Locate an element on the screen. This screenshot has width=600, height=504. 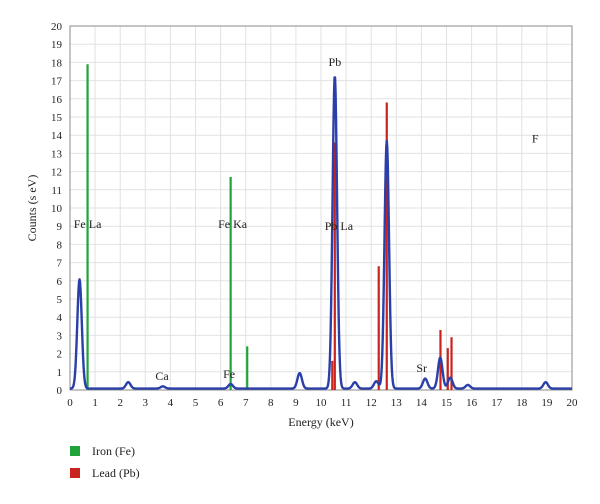
x-tick-label-19: 19 is located at coordinates (547, 403).